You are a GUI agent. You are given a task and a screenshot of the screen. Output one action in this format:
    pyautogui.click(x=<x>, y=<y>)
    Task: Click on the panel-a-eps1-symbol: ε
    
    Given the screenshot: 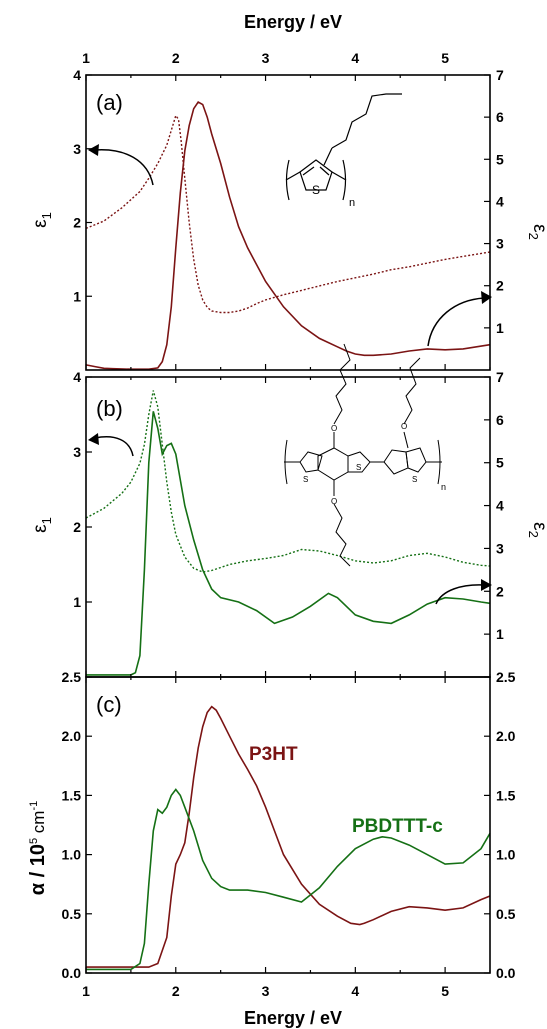 What is the action you would take?
    pyautogui.click(x=40, y=223)
    